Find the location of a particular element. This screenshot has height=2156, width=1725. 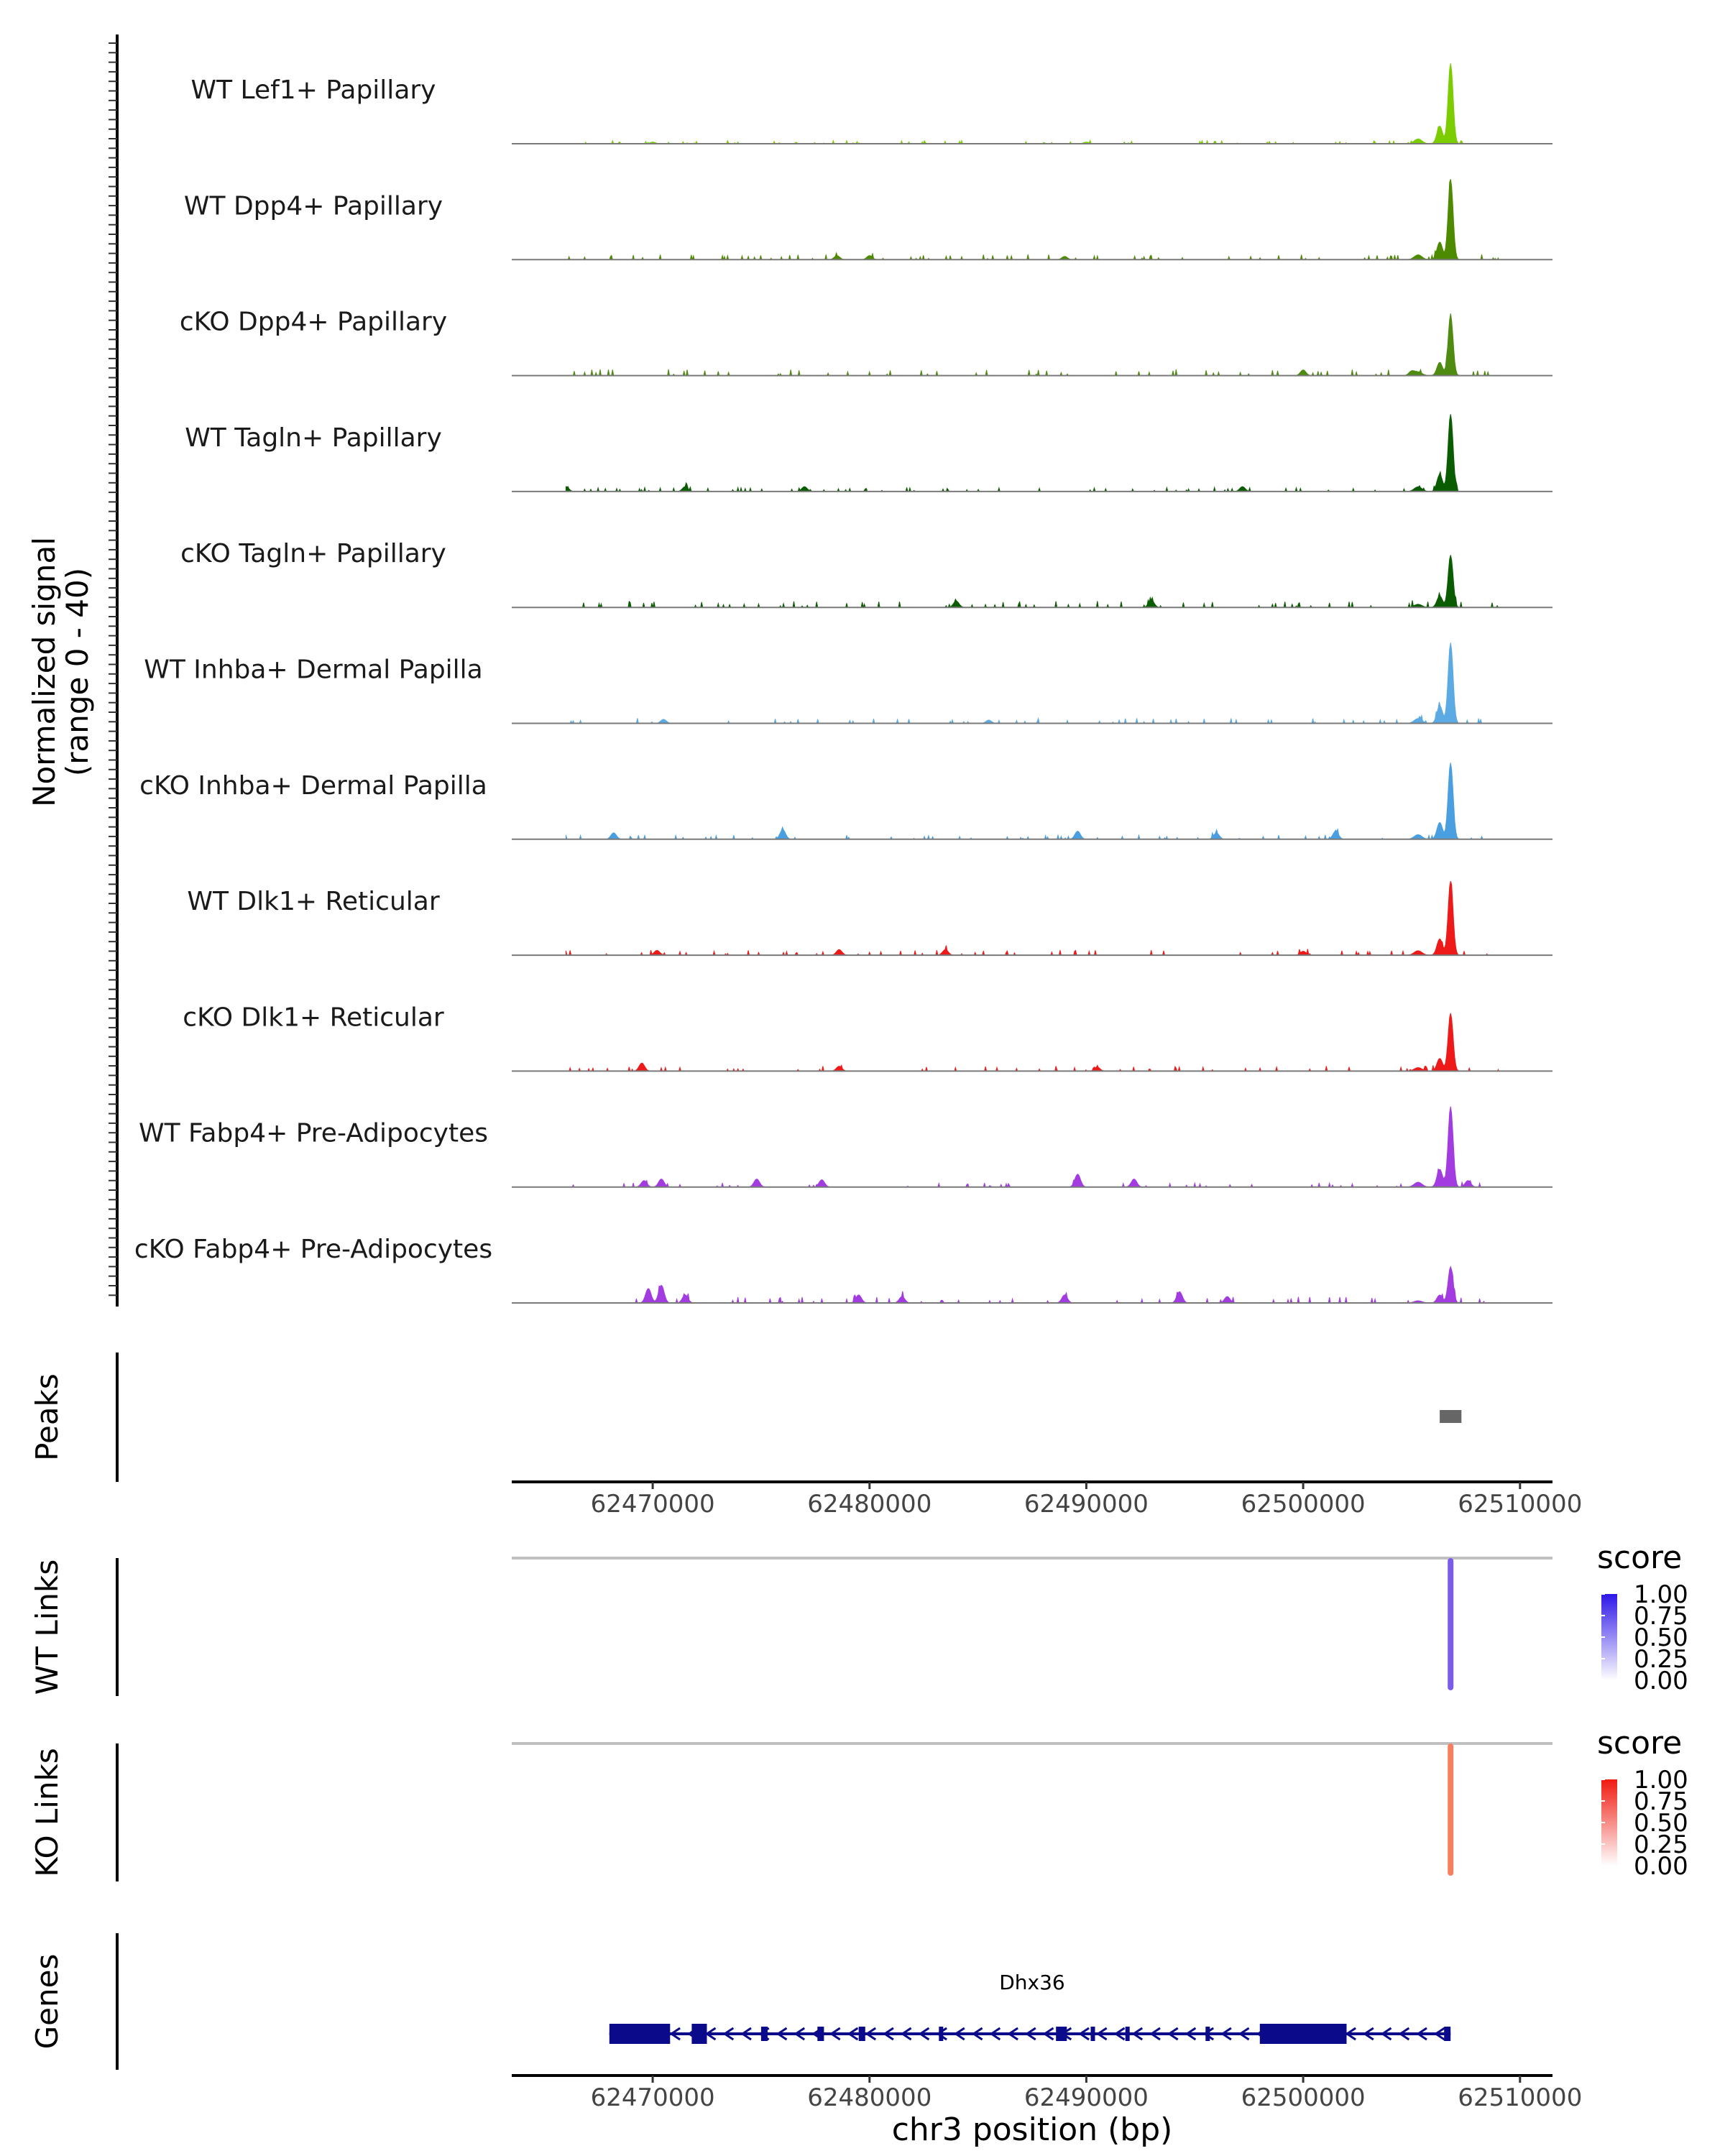

legend-tick-label: 1.00 is located at coordinates (1661, 1780).